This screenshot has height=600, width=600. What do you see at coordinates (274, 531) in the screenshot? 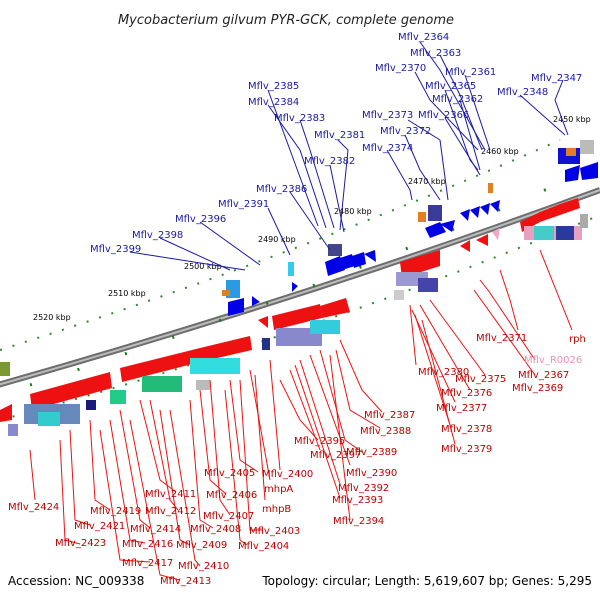
I see `gene-label: Mflv_2403` at bounding box center [274, 531].